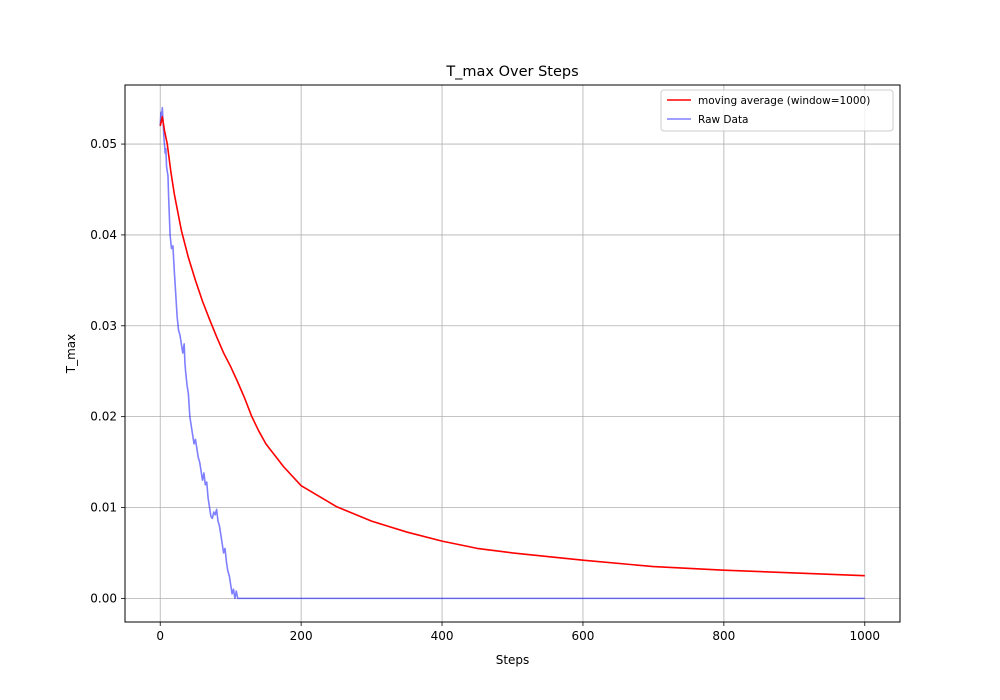 The width and height of the screenshot is (1000, 700). Describe the element at coordinates (103, 417) in the screenshot. I see `y-tick-label: 0.02` at that location.